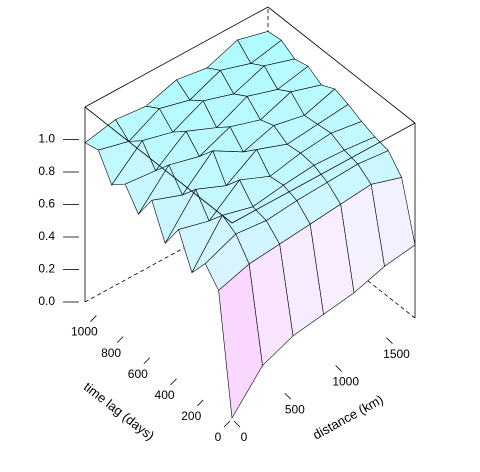 The width and height of the screenshot is (480, 472). What do you see at coordinates (46, 269) in the screenshot?
I see `z-tick-label: 0.2` at bounding box center [46, 269].